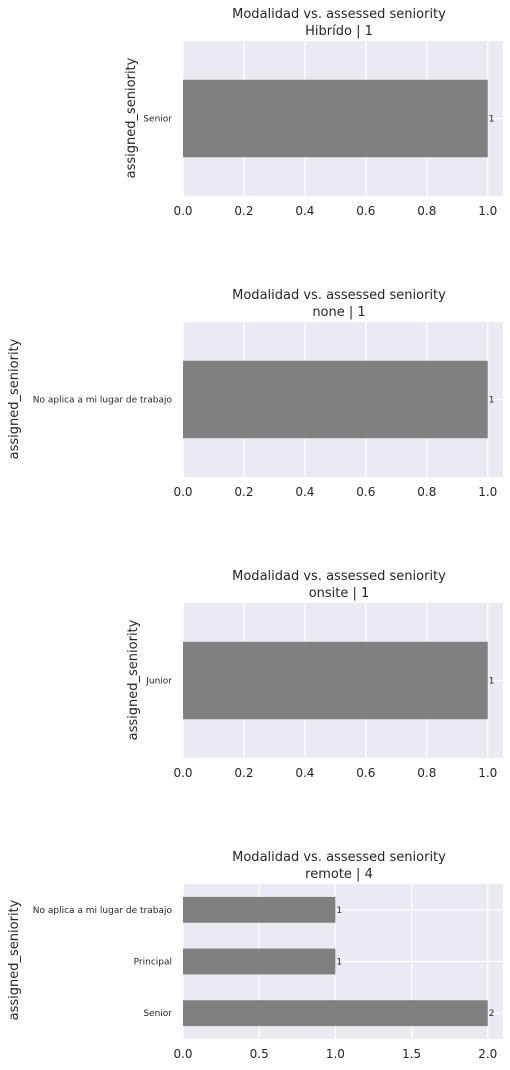 This screenshot has width=510, height=1070. I want to click on plot-area: 0.0 0.2 0.4 0.6 0.8 1.0 1 Junior, so click(324, 691).